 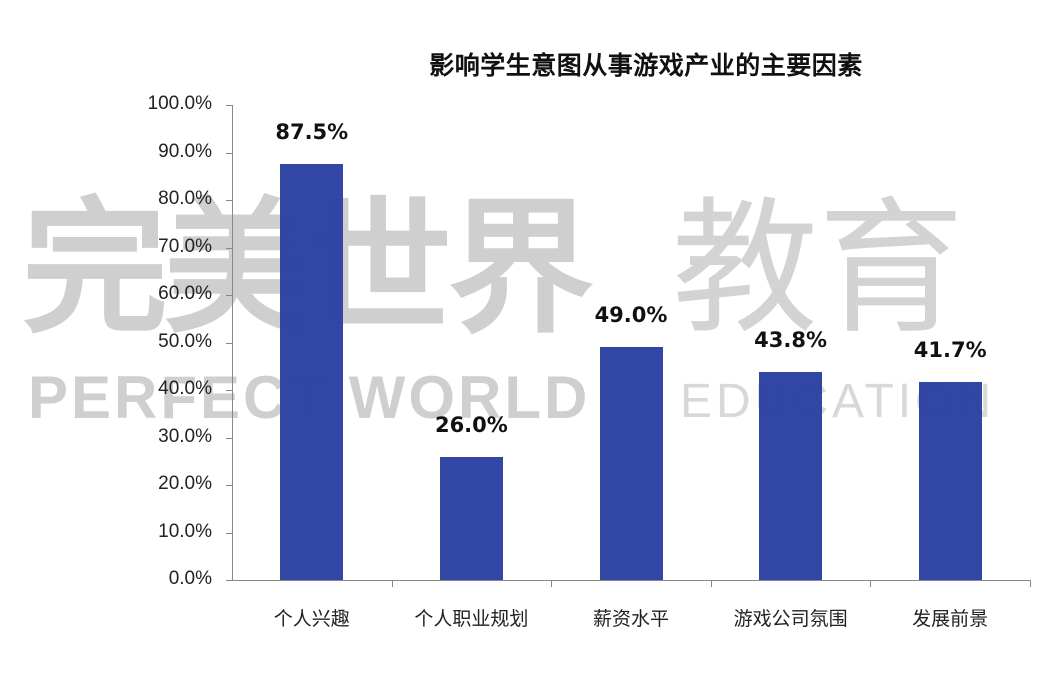 I want to click on x-category-label: 发展前景, so click(x=950, y=619).